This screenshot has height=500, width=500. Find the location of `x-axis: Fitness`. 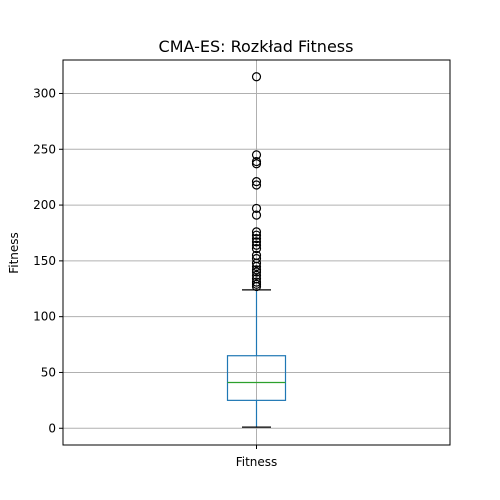

x-axis: Fitness is located at coordinates (257, 457).